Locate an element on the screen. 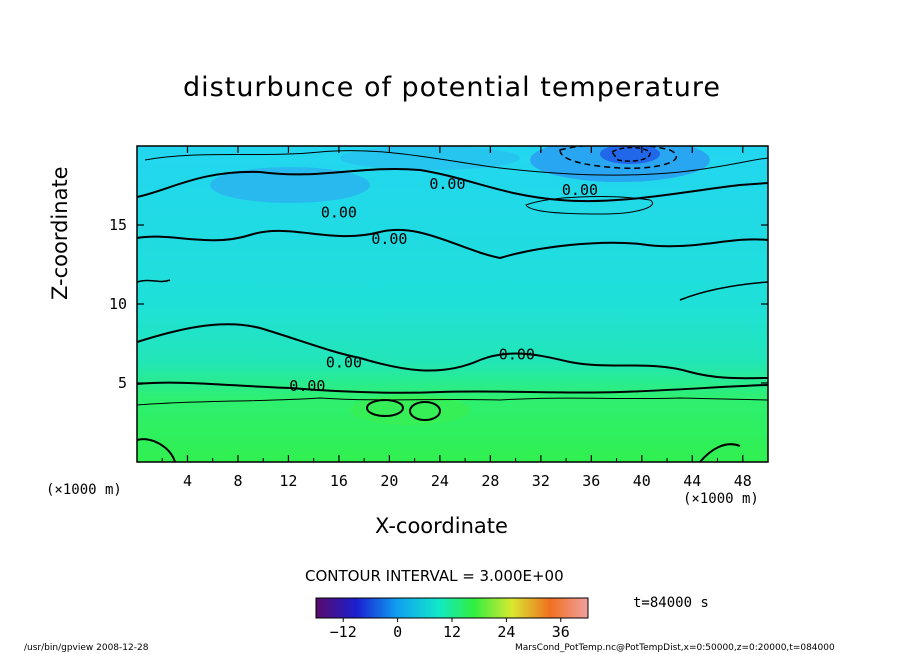  x-tick-label: 36 is located at coordinates (591, 481).